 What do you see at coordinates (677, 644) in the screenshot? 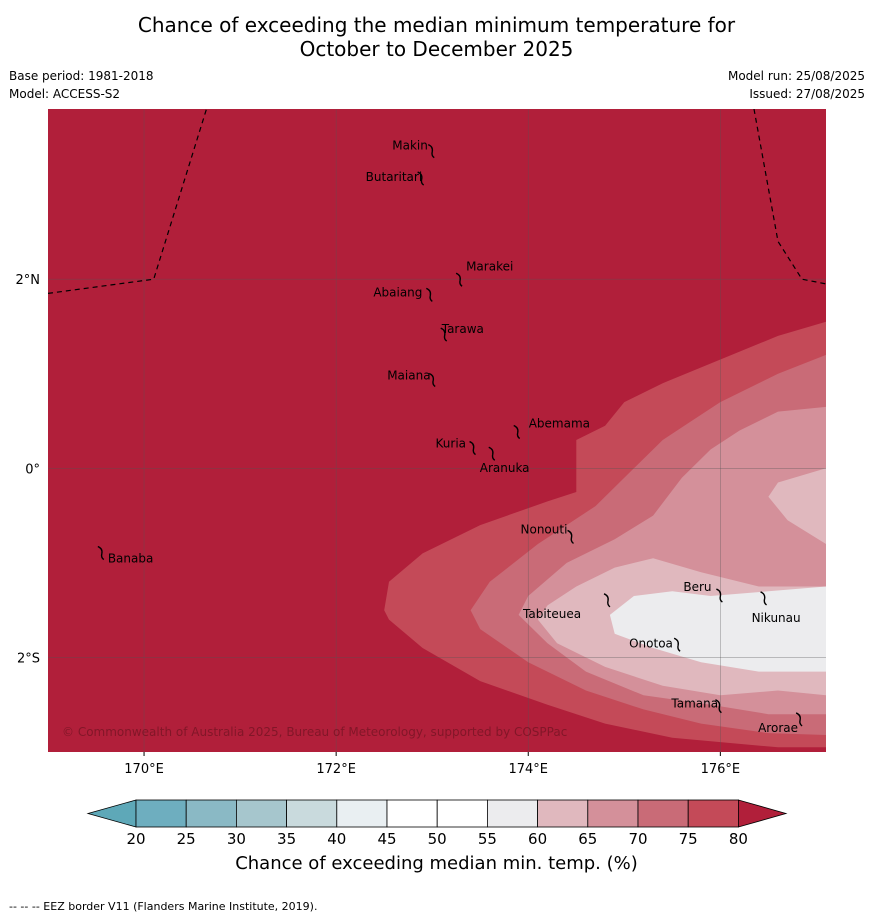
I see `island-shape-onotoa` at bounding box center [677, 644].